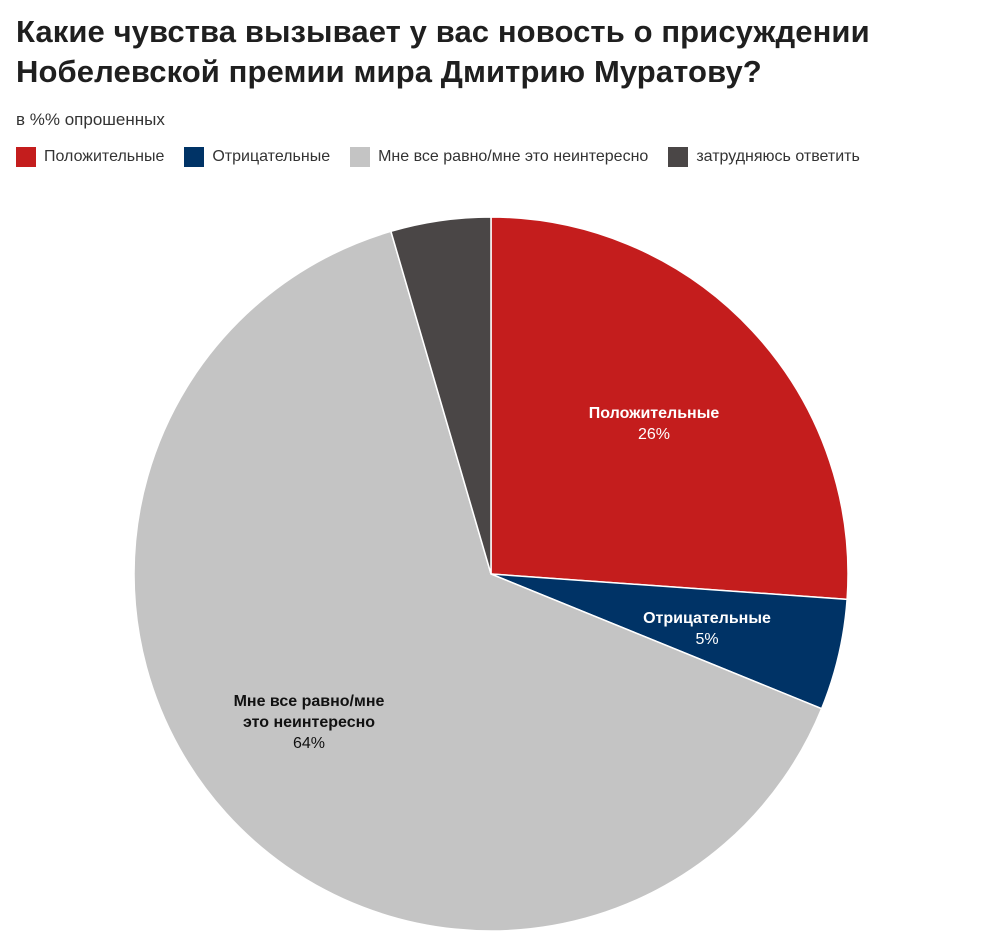 The height and width of the screenshot is (948, 982). I want to click on legend-item-positive: Положительные, so click(90, 157).